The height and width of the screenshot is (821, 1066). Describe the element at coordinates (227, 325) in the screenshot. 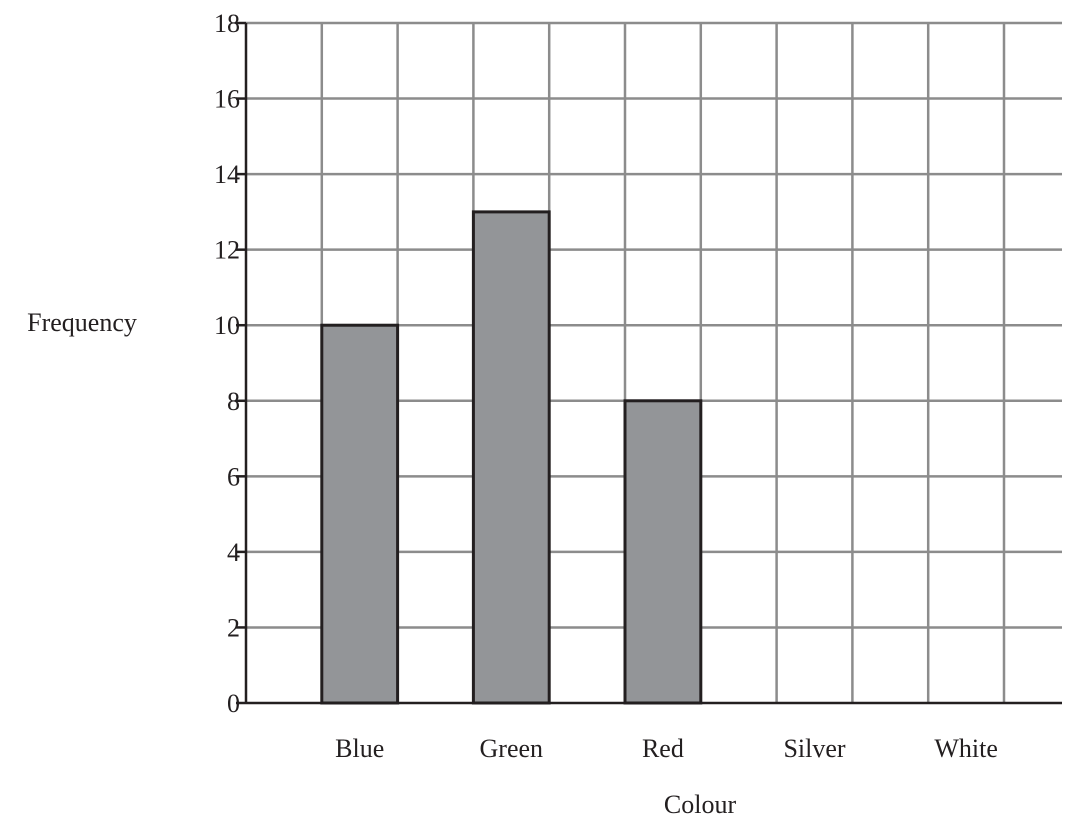

I see `y-tick-label: 10` at that location.